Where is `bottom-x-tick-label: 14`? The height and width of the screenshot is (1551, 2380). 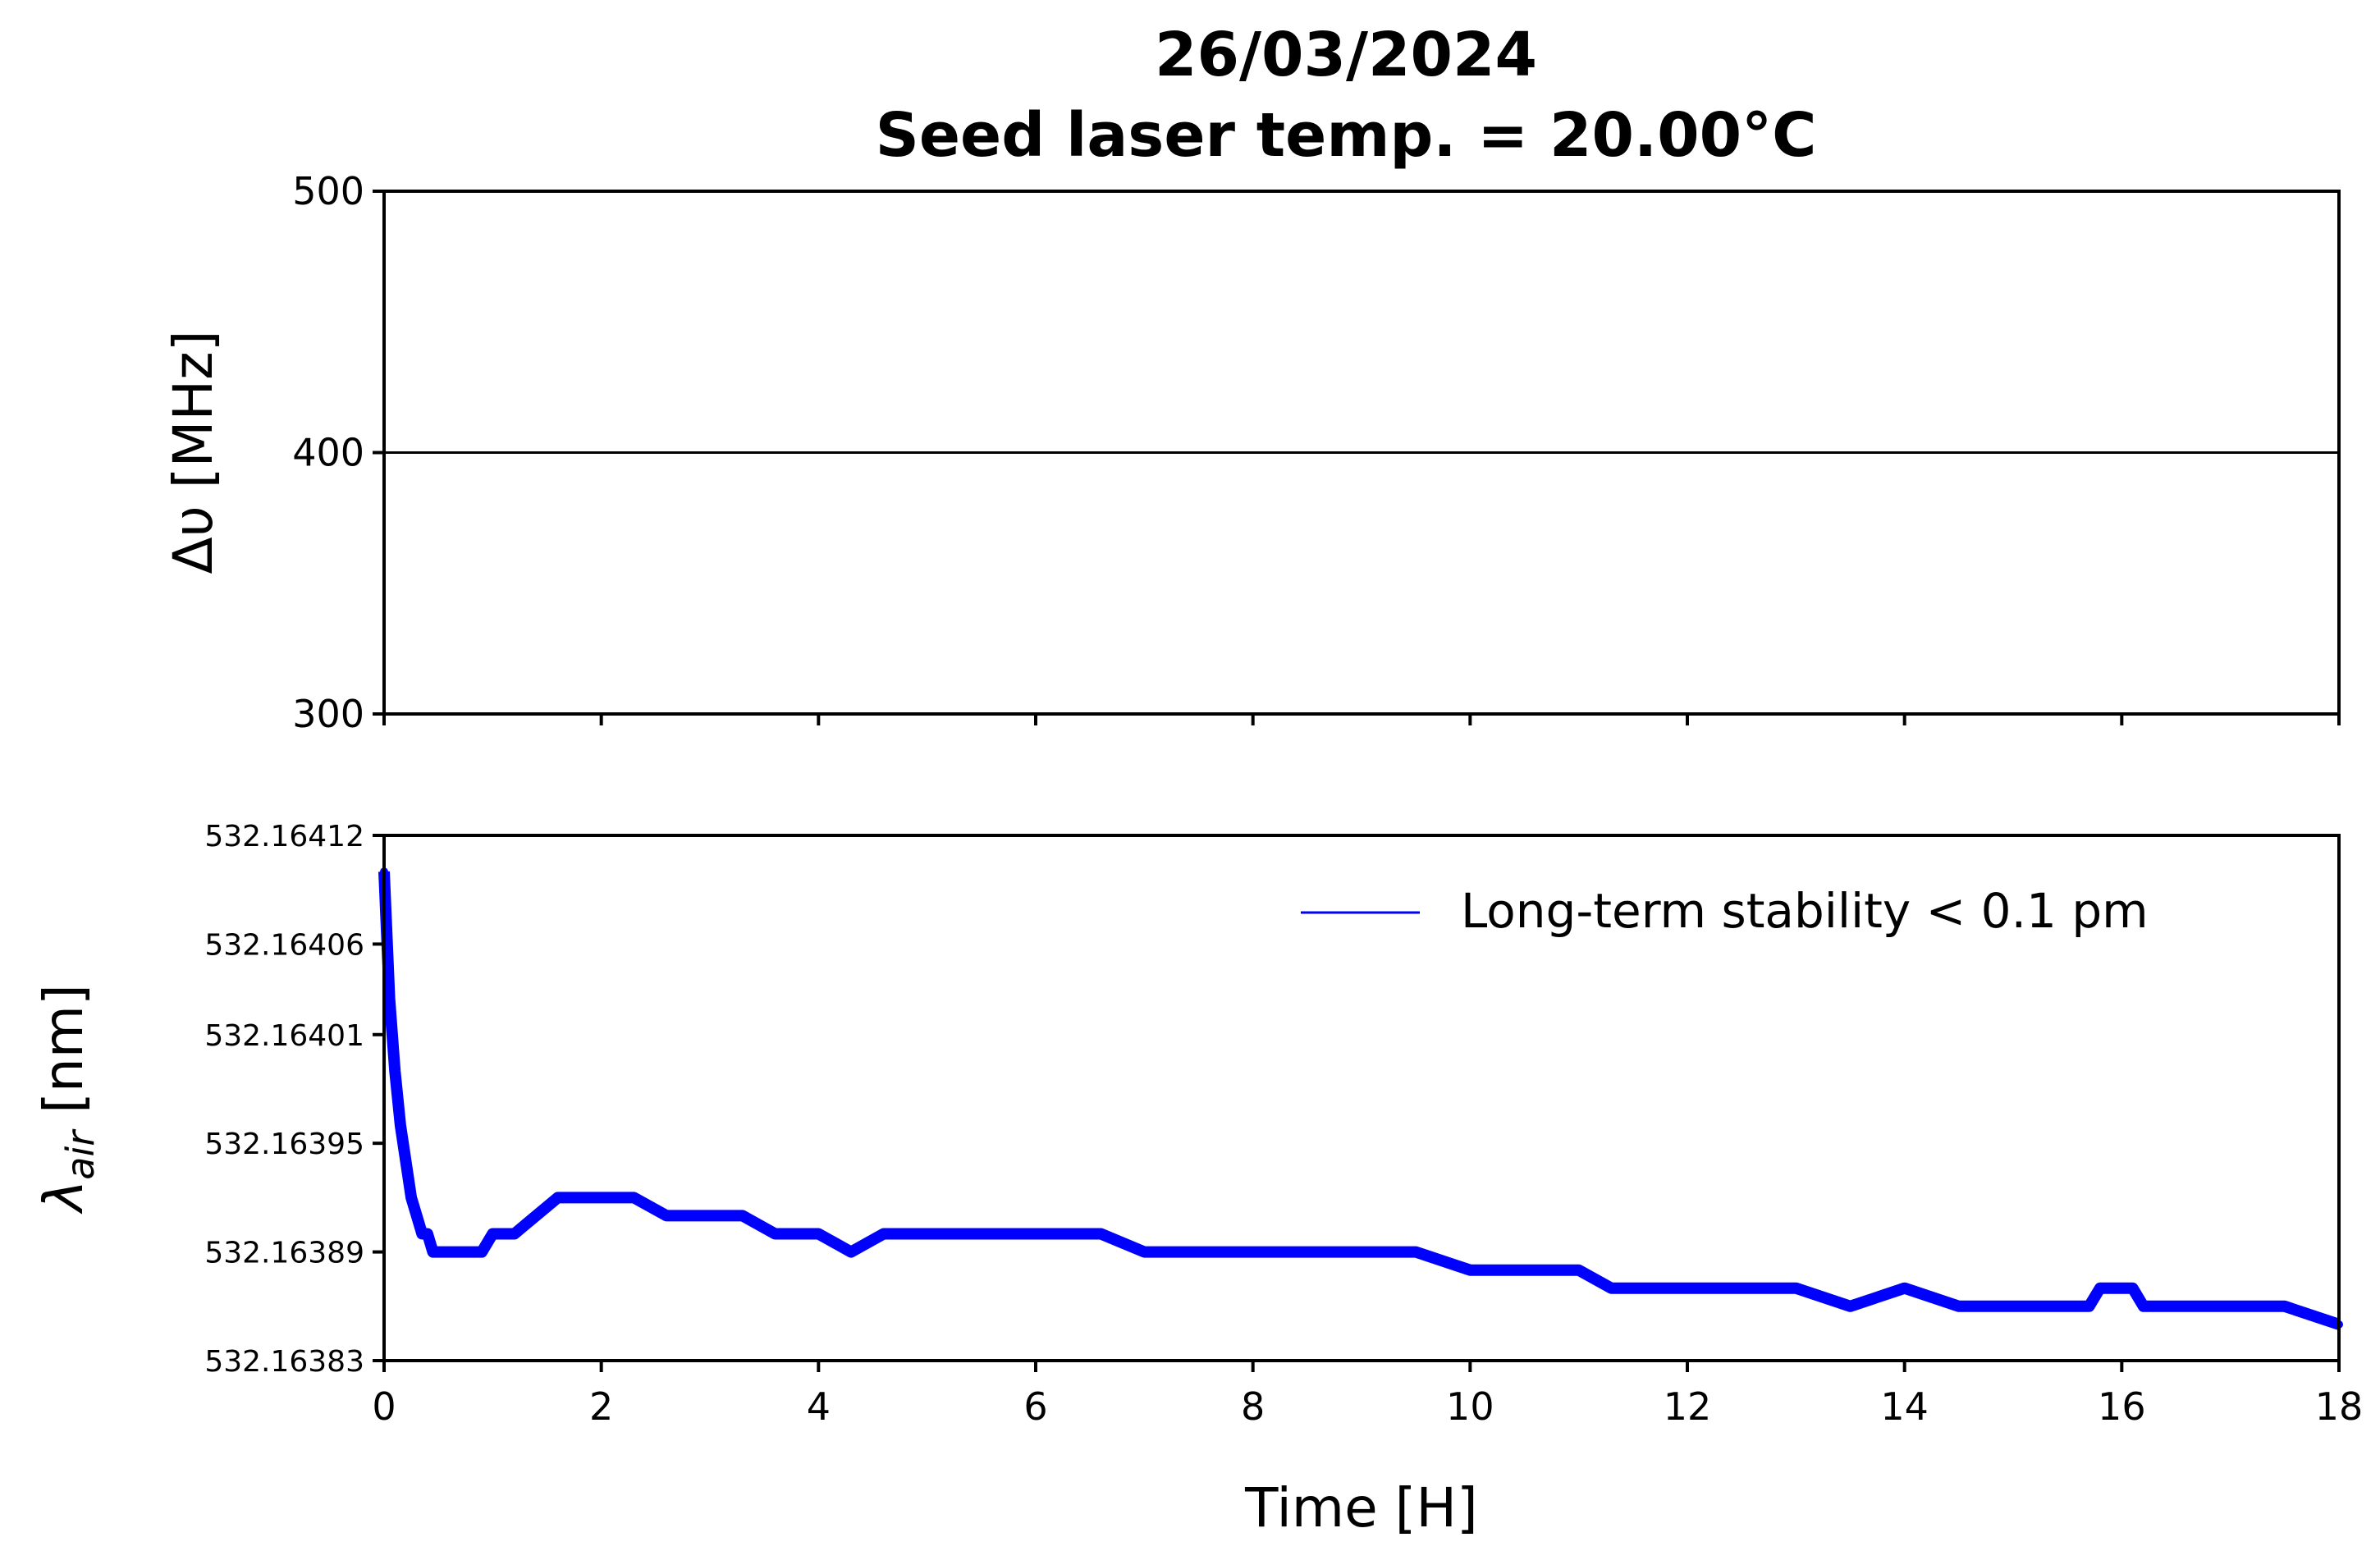
bottom-x-tick-label: 14 is located at coordinates (1904, 1407).